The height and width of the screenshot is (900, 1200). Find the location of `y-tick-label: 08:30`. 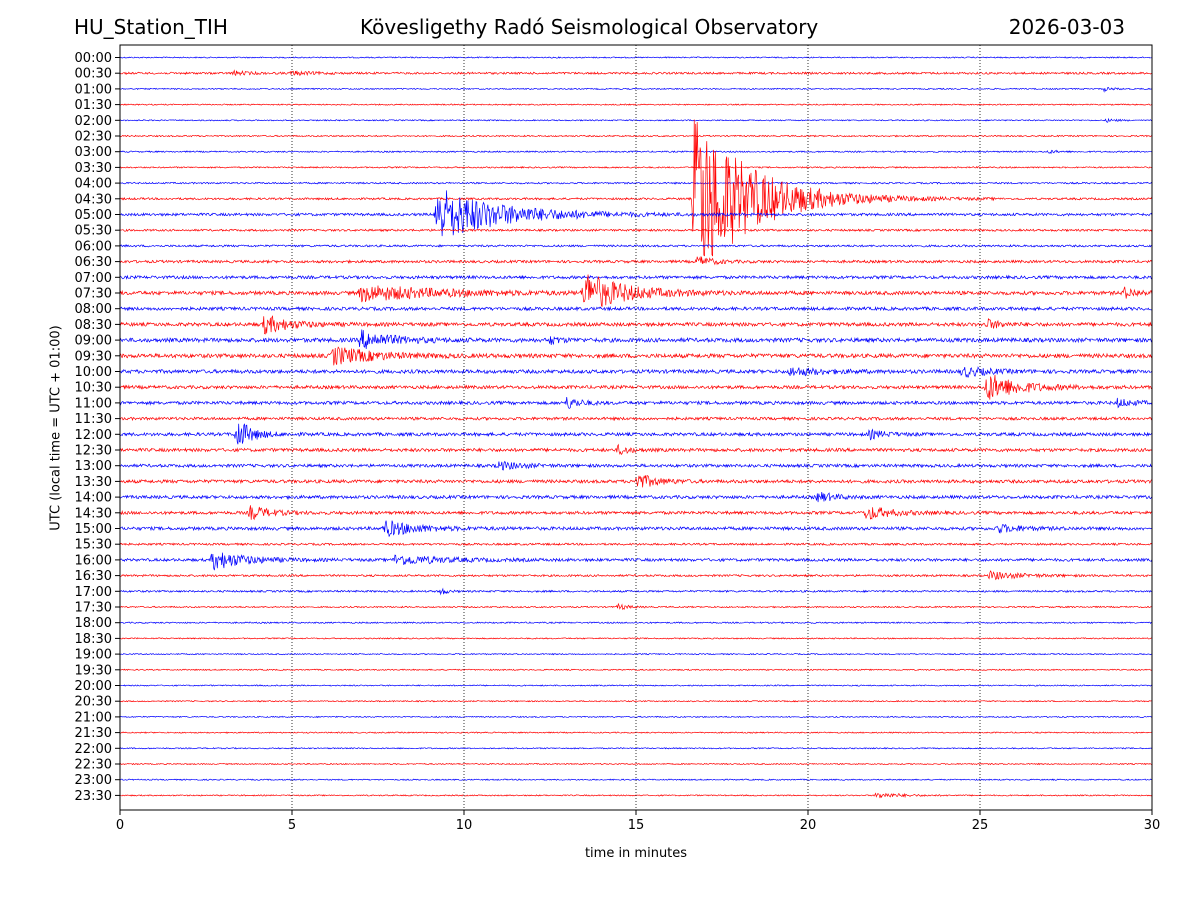

y-tick-label: 08:30 is located at coordinates (93, 325).